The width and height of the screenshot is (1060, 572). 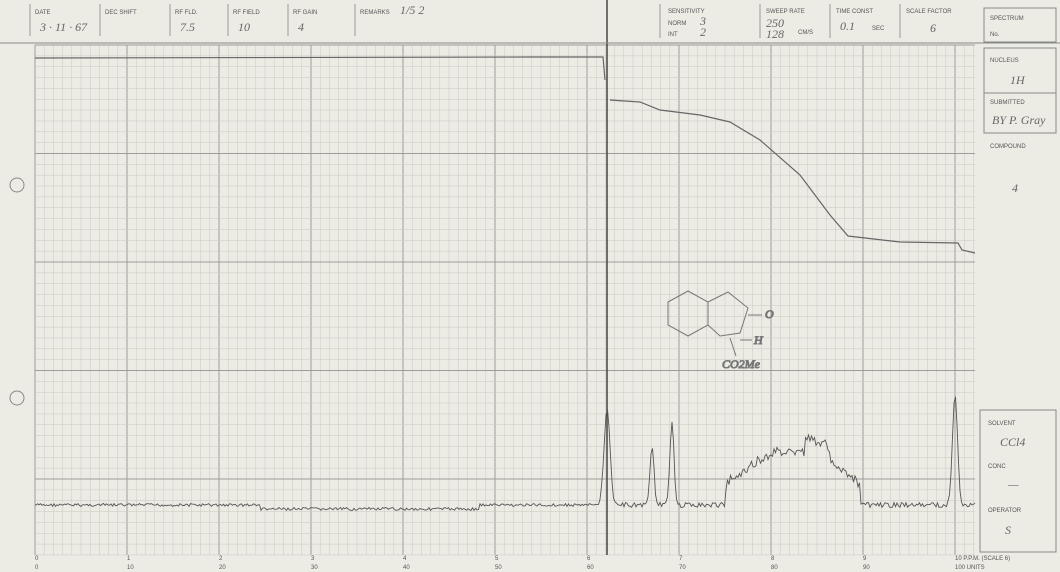 What do you see at coordinates (186, 13) in the screenshot?
I see `field-label: RF FLD.` at bounding box center [186, 13].